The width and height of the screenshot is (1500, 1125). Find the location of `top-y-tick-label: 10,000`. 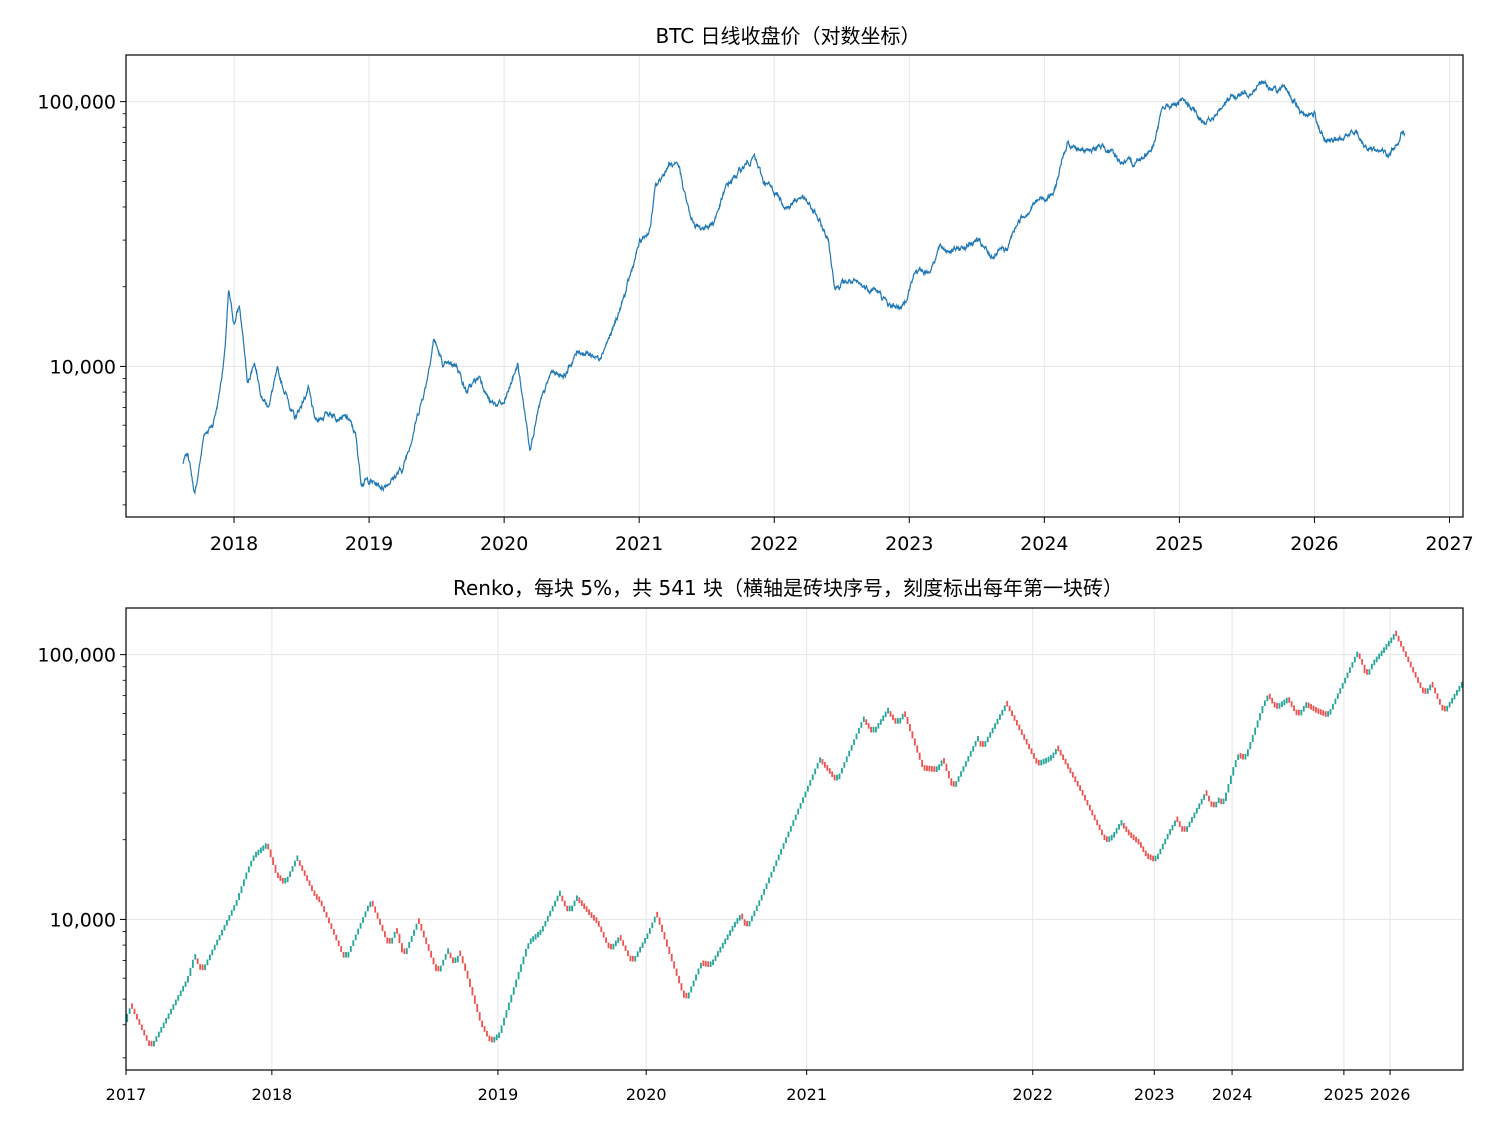

top-y-tick-label: 10,000 is located at coordinates (83, 367).